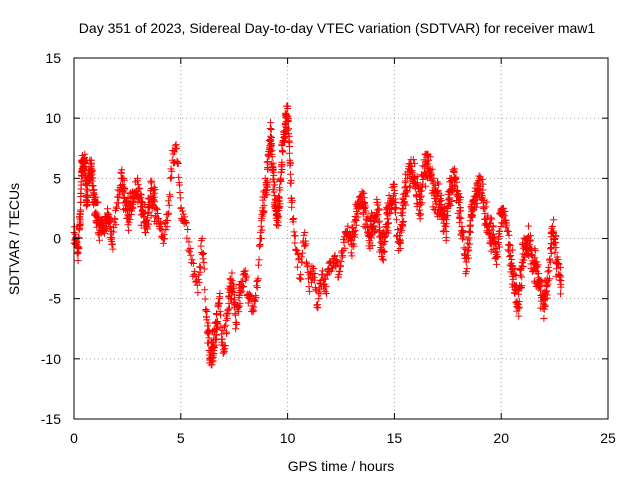 The height and width of the screenshot is (480, 640). What do you see at coordinates (57, 239) in the screenshot?
I see `y-tick-label: 0` at bounding box center [57, 239].